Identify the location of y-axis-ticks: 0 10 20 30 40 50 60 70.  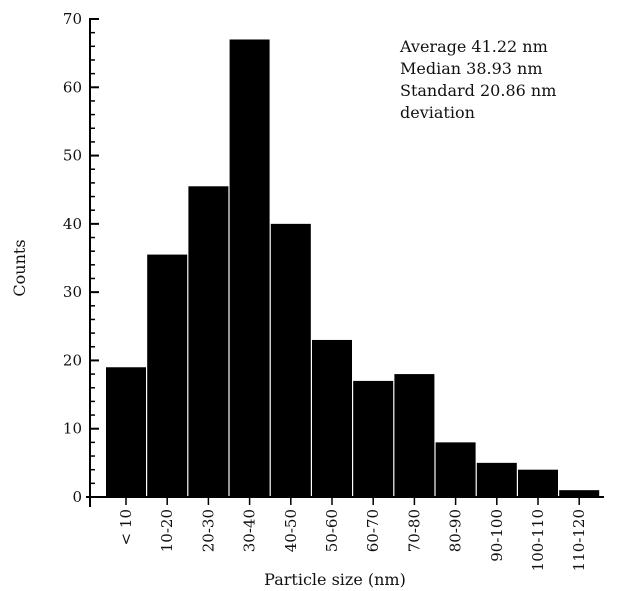
(81, 258).